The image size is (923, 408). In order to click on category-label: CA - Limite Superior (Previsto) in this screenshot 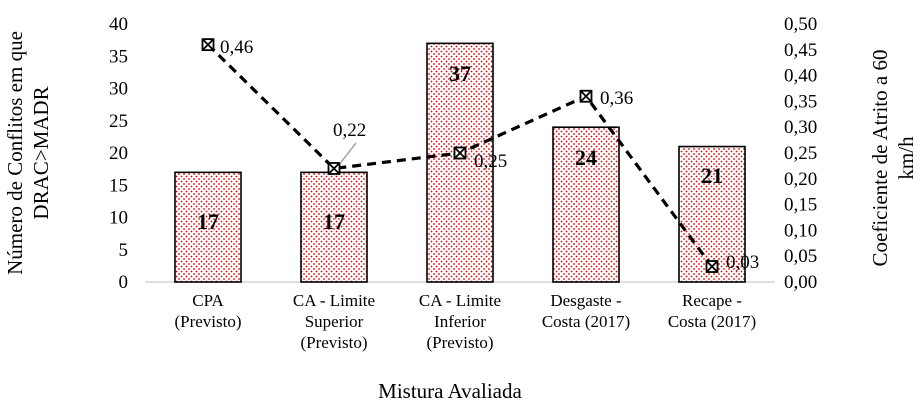, I will do `click(334, 321)`.